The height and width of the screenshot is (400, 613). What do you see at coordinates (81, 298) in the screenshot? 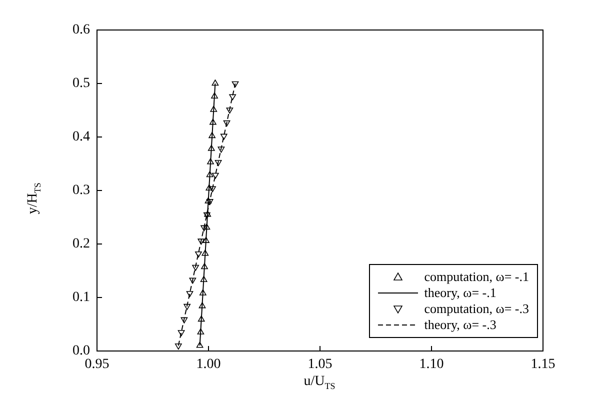
I see `y-tick-label: 0.1` at bounding box center [81, 298].